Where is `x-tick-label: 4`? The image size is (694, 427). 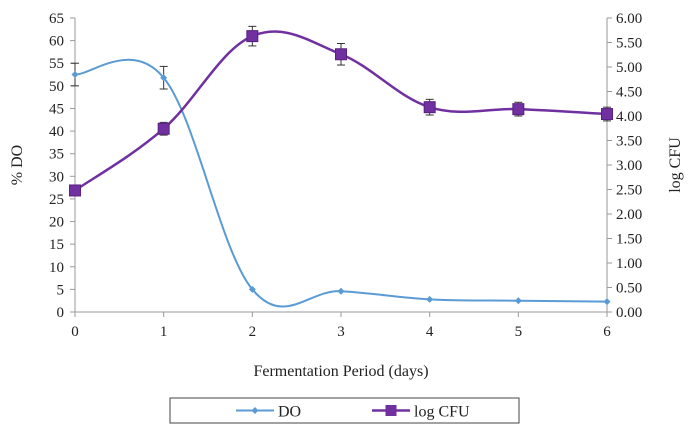
x-tick-label: 4 is located at coordinates (430, 332).